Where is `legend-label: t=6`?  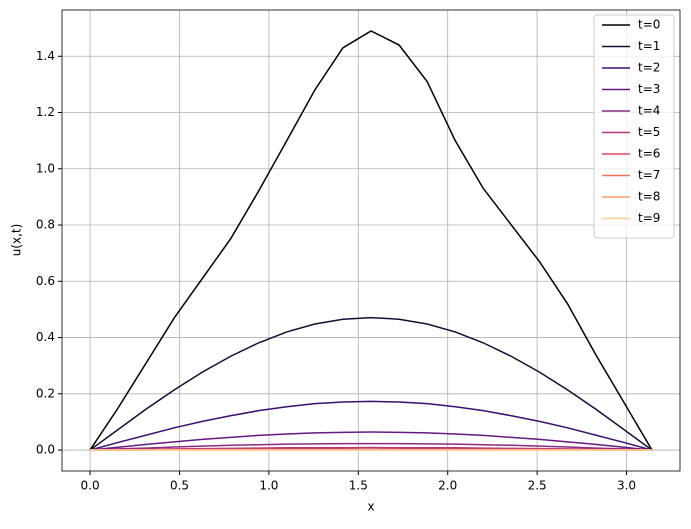 legend-label: t=6 is located at coordinates (649, 154).